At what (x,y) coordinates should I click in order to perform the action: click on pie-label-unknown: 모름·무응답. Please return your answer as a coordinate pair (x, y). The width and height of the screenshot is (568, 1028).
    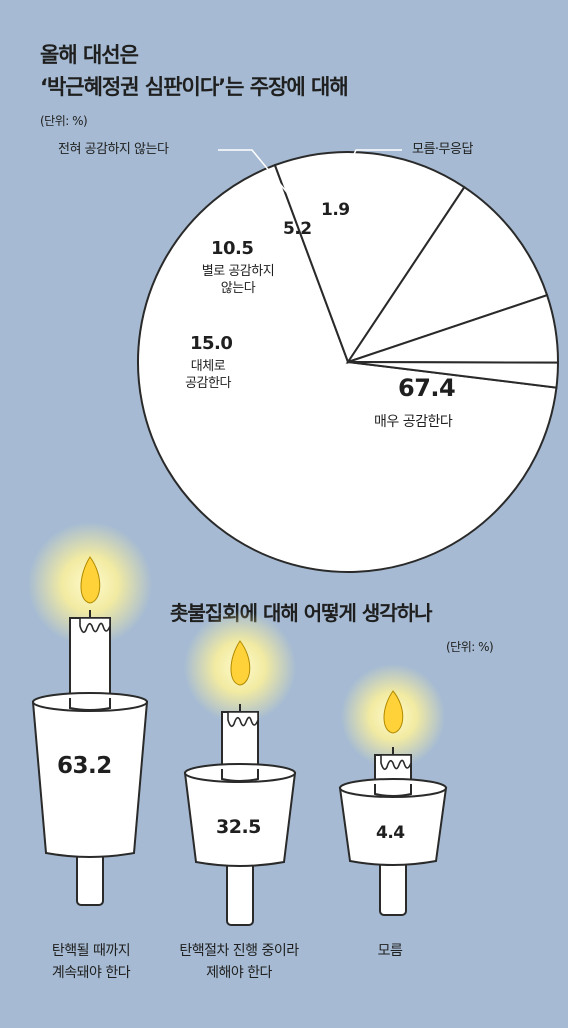
    Looking at the image, I should click on (442, 149).